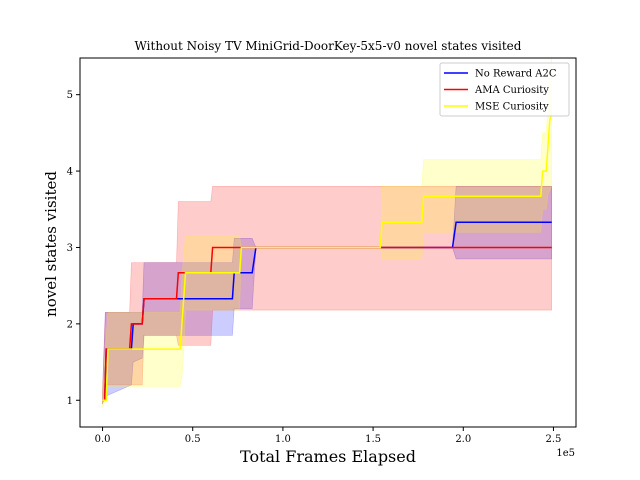 The image size is (640, 480). I want to click on x-tick-label: 1.0, so click(283, 439).